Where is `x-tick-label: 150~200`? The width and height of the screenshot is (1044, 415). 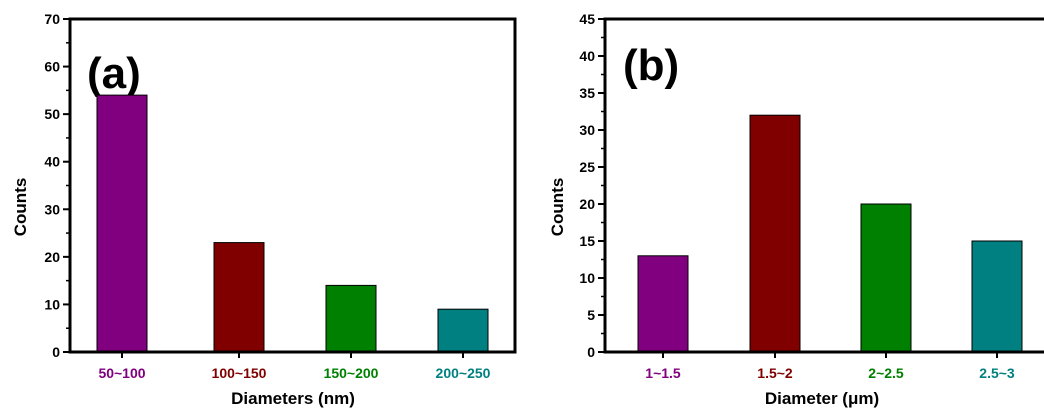 x-tick-label: 150~200 is located at coordinates (351, 373).